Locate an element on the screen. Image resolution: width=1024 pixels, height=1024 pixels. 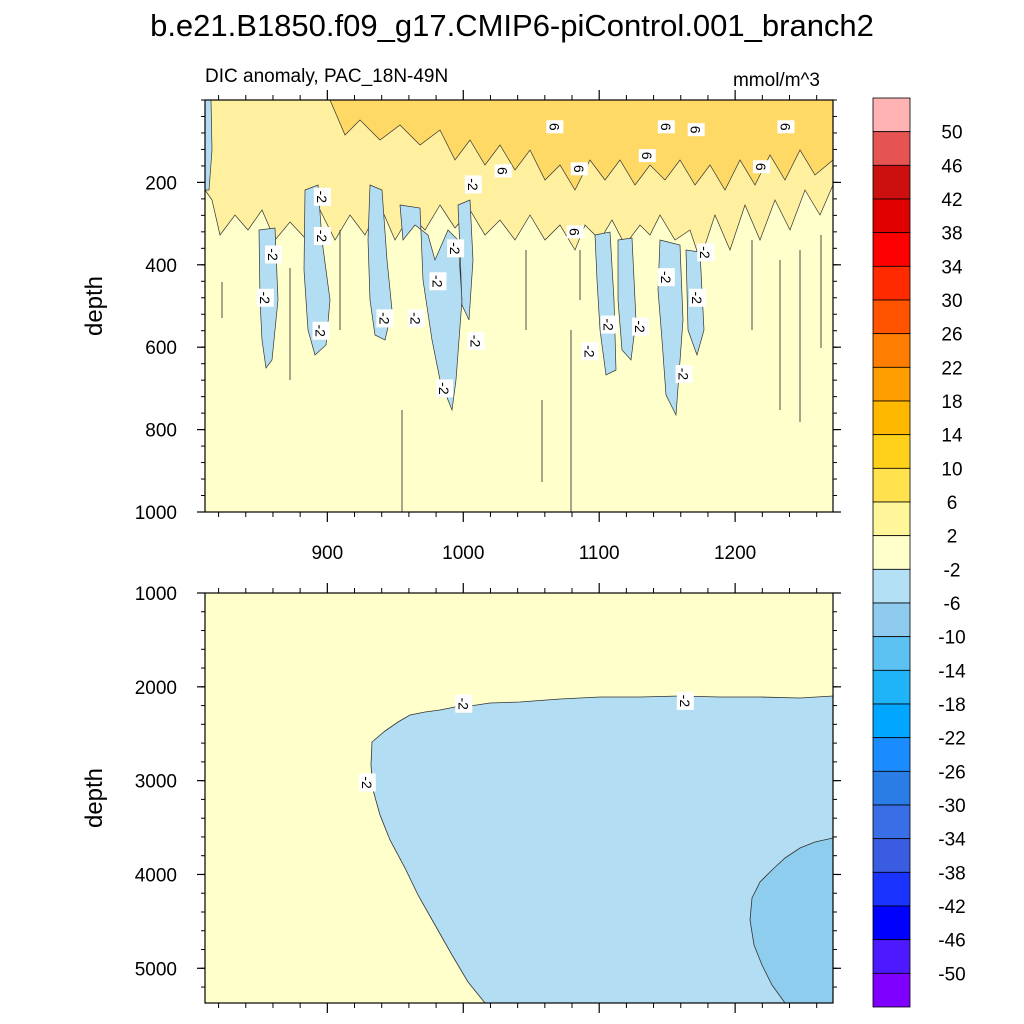
upper-panel-units: mmol/m^3 is located at coordinates (776, 80).